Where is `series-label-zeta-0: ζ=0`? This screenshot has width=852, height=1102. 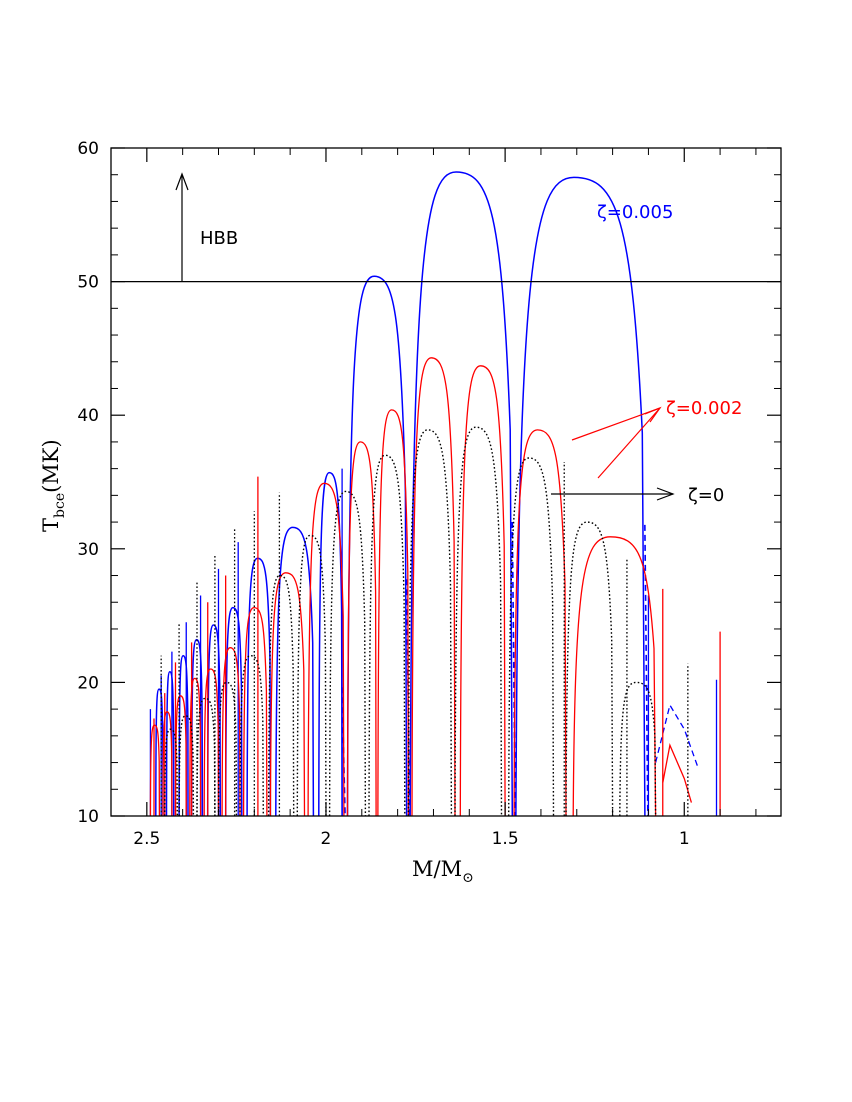
series-label-zeta-0: ζ=0 is located at coordinates (706, 495).